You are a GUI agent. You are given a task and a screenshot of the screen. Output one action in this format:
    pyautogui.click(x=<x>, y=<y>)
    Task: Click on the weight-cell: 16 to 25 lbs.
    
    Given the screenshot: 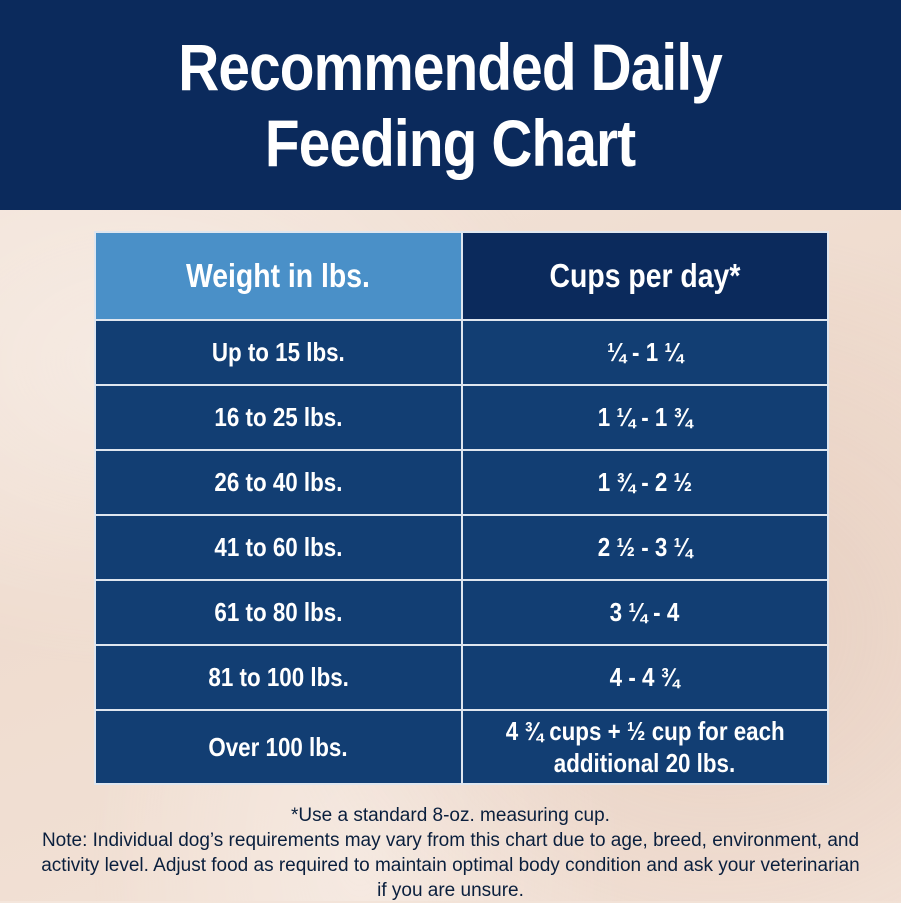 What is the action you would take?
    pyautogui.click(x=278, y=417)
    